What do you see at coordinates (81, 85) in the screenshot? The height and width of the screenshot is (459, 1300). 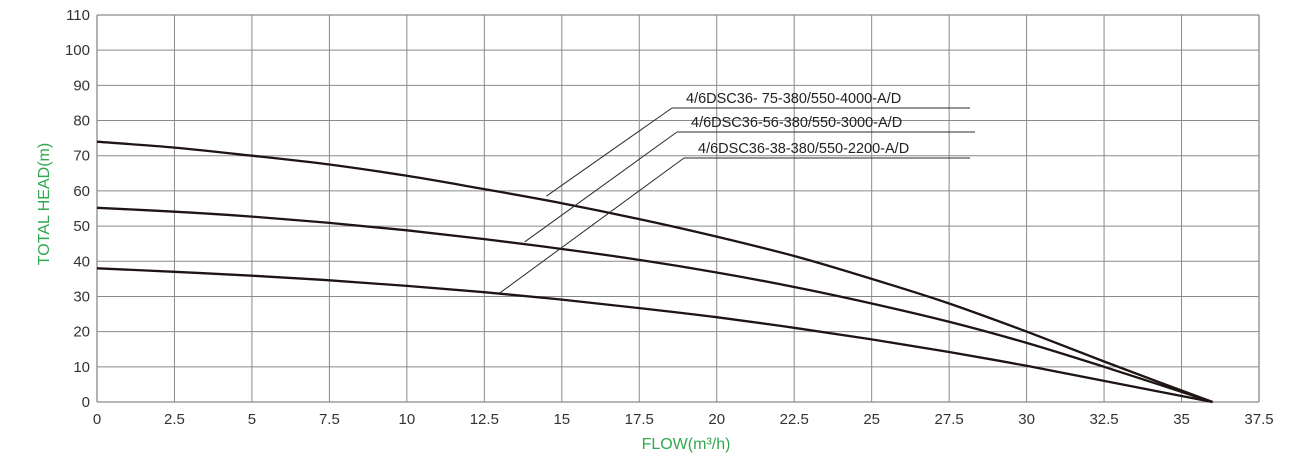 I see `y-tick-label: 90` at bounding box center [81, 85].